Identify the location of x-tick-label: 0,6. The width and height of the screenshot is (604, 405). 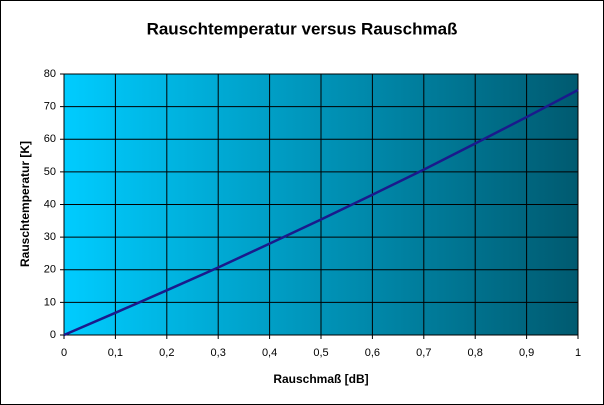
(372, 353).